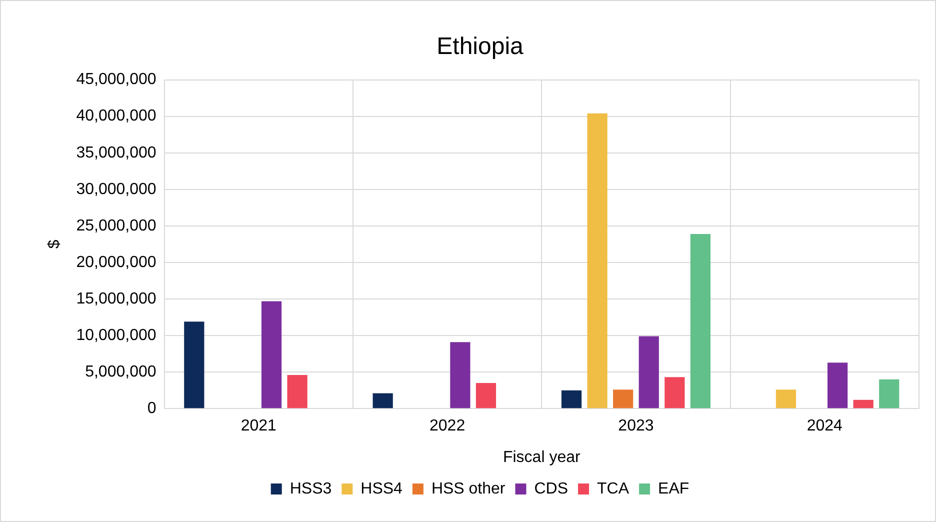  What do you see at coordinates (311, 489) in the screenshot?
I see `legend-label: HSS3` at bounding box center [311, 489].